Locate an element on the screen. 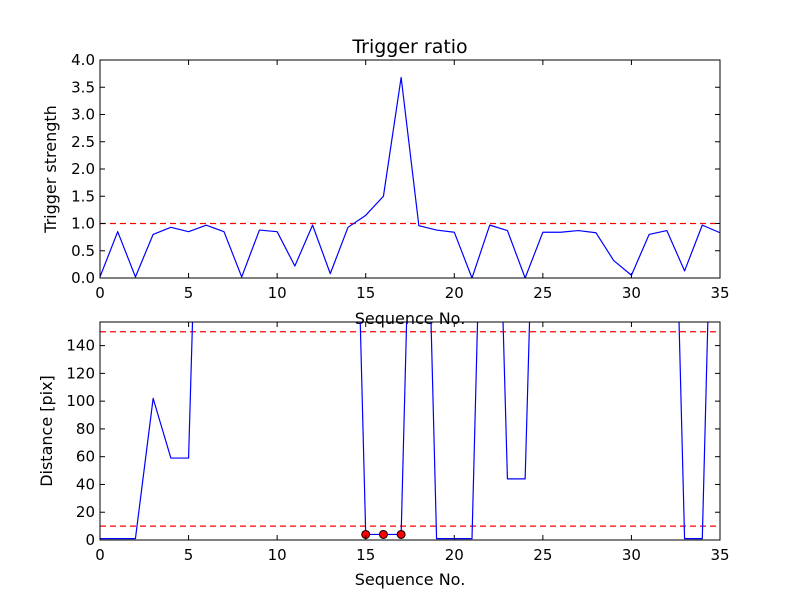 The image size is (800, 600). y-tick-label: 0 is located at coordinates (90, 540).